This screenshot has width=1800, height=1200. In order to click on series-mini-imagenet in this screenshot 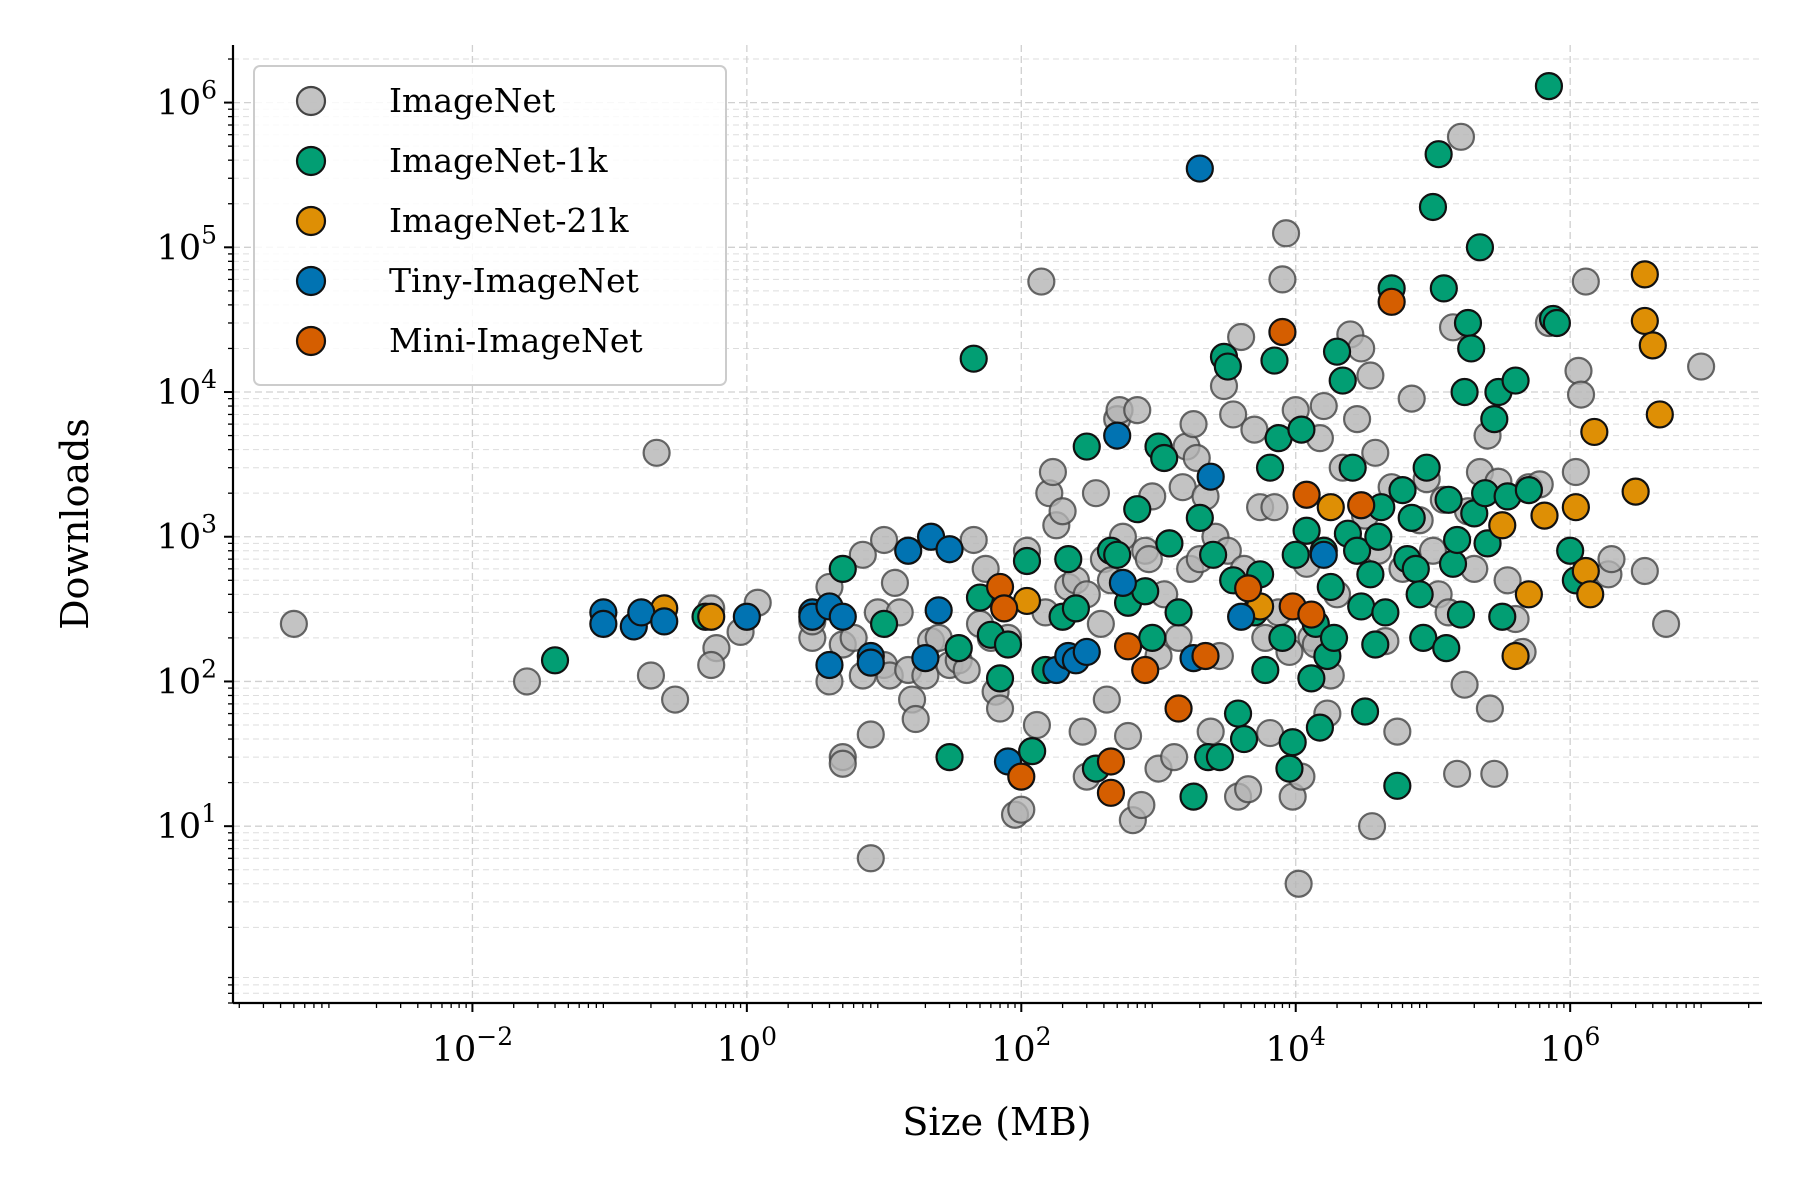, I will do `click(1195, 547)`.